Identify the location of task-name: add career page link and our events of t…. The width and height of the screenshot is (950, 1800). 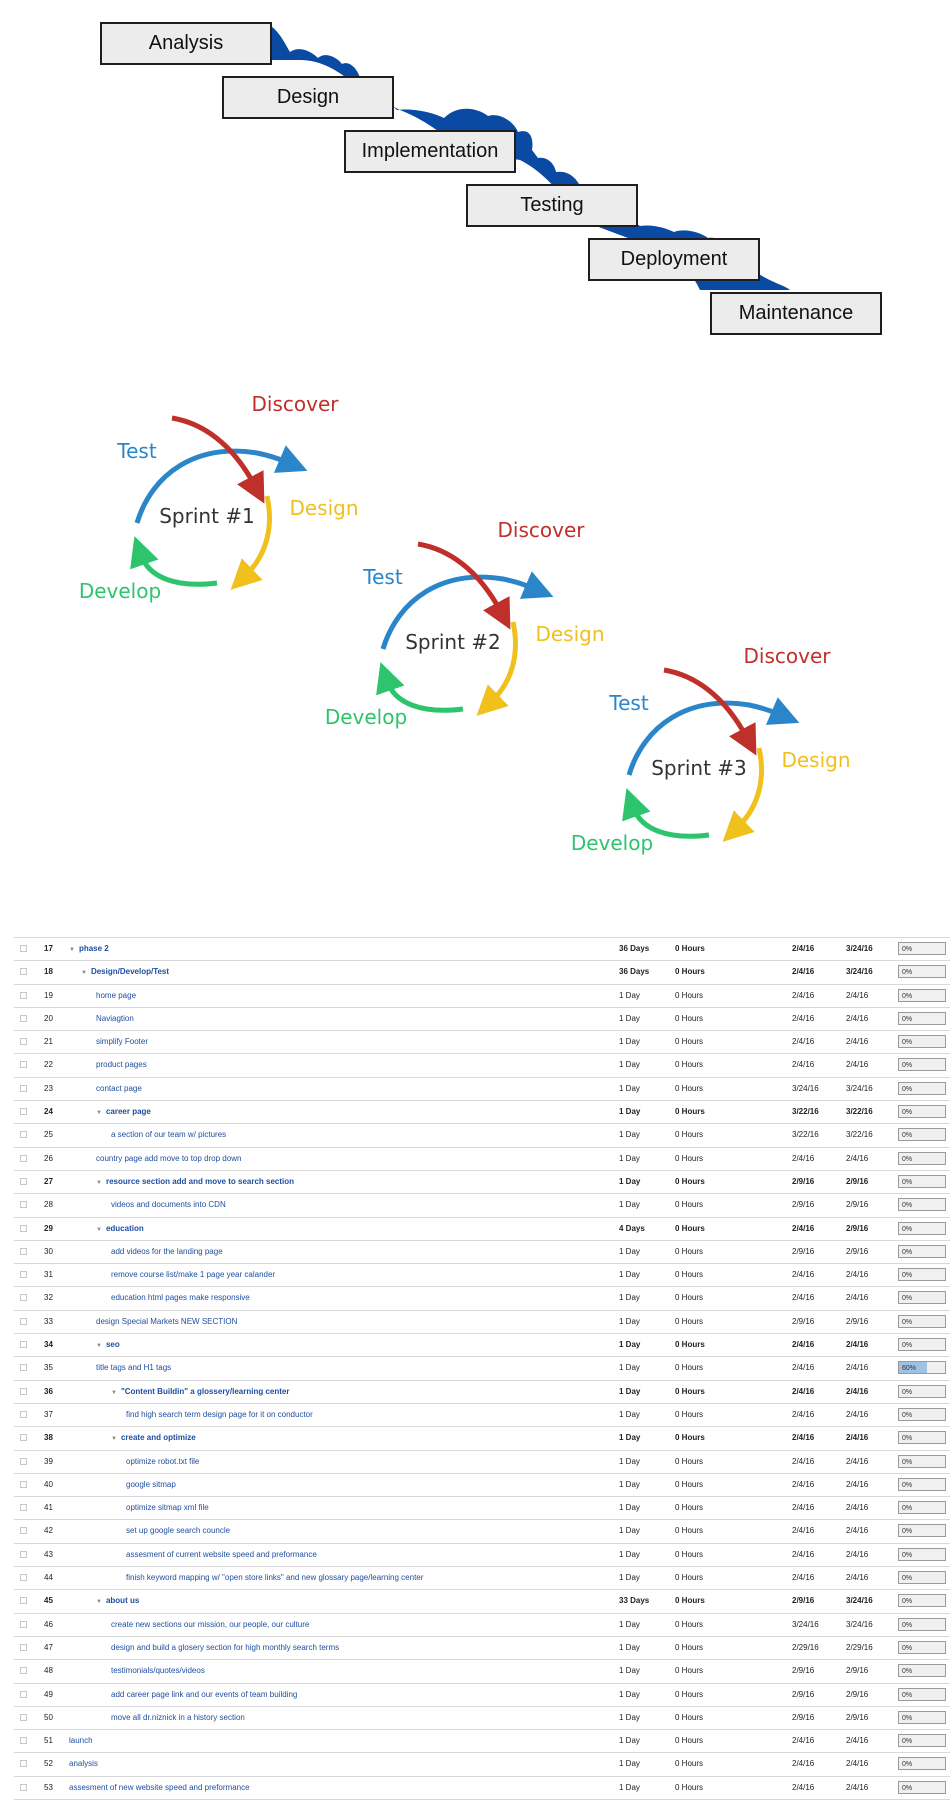
(204, 1695).